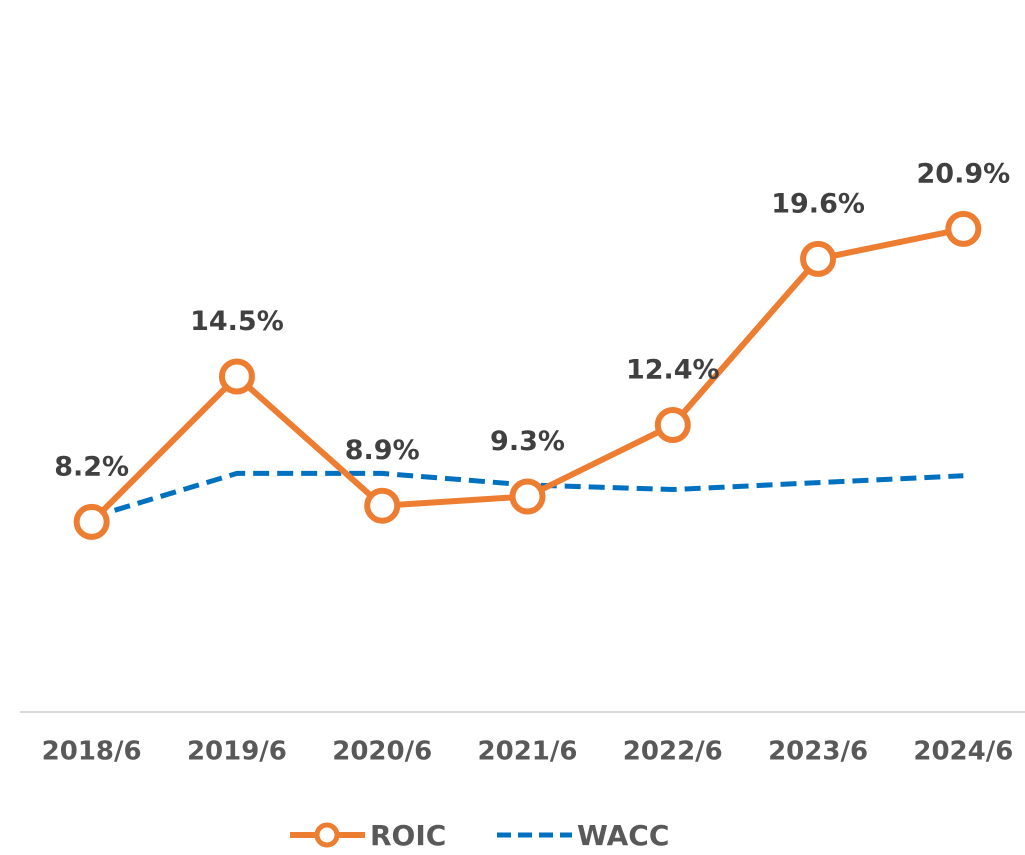 The width and height of the screenshot is (1025, 855). What do you see at coordinates (673, 752) in the screenshot?
I see `x-tick-label: 2022/6` at bounding box center [673, 752].